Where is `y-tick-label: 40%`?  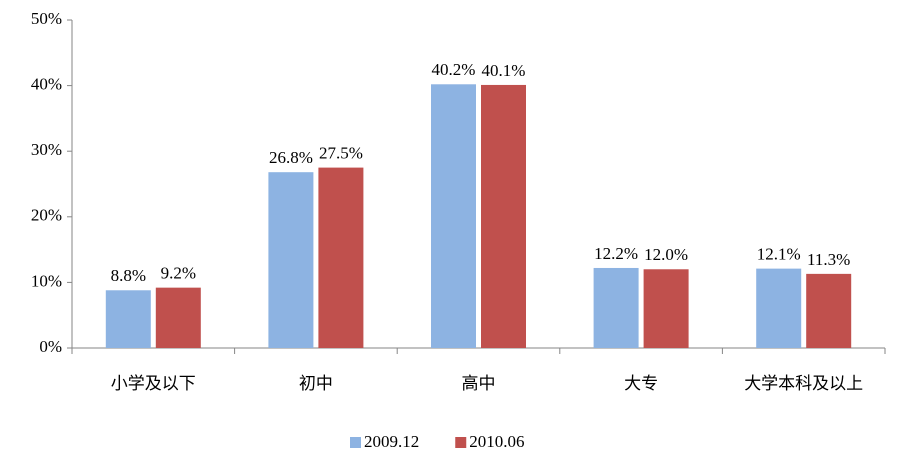
y-tick-label: 40% is located at coordinates (46, 84).